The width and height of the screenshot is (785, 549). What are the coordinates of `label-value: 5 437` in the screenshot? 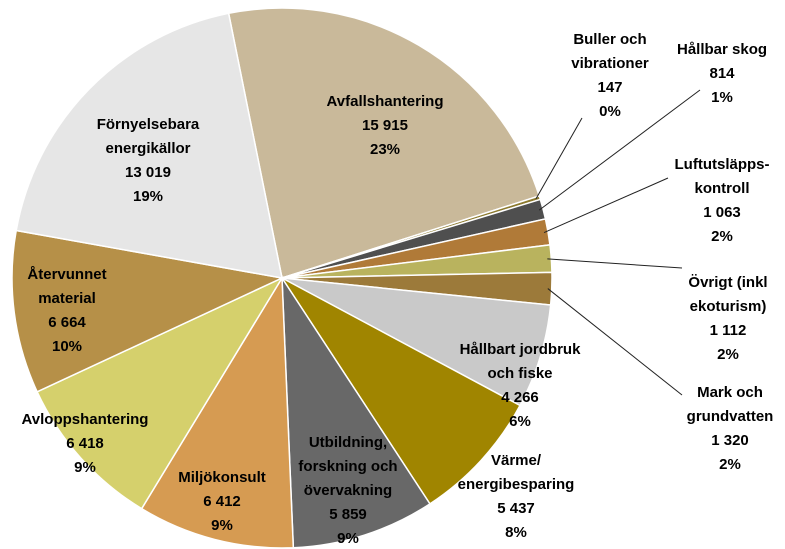 It's located at (516, 508).